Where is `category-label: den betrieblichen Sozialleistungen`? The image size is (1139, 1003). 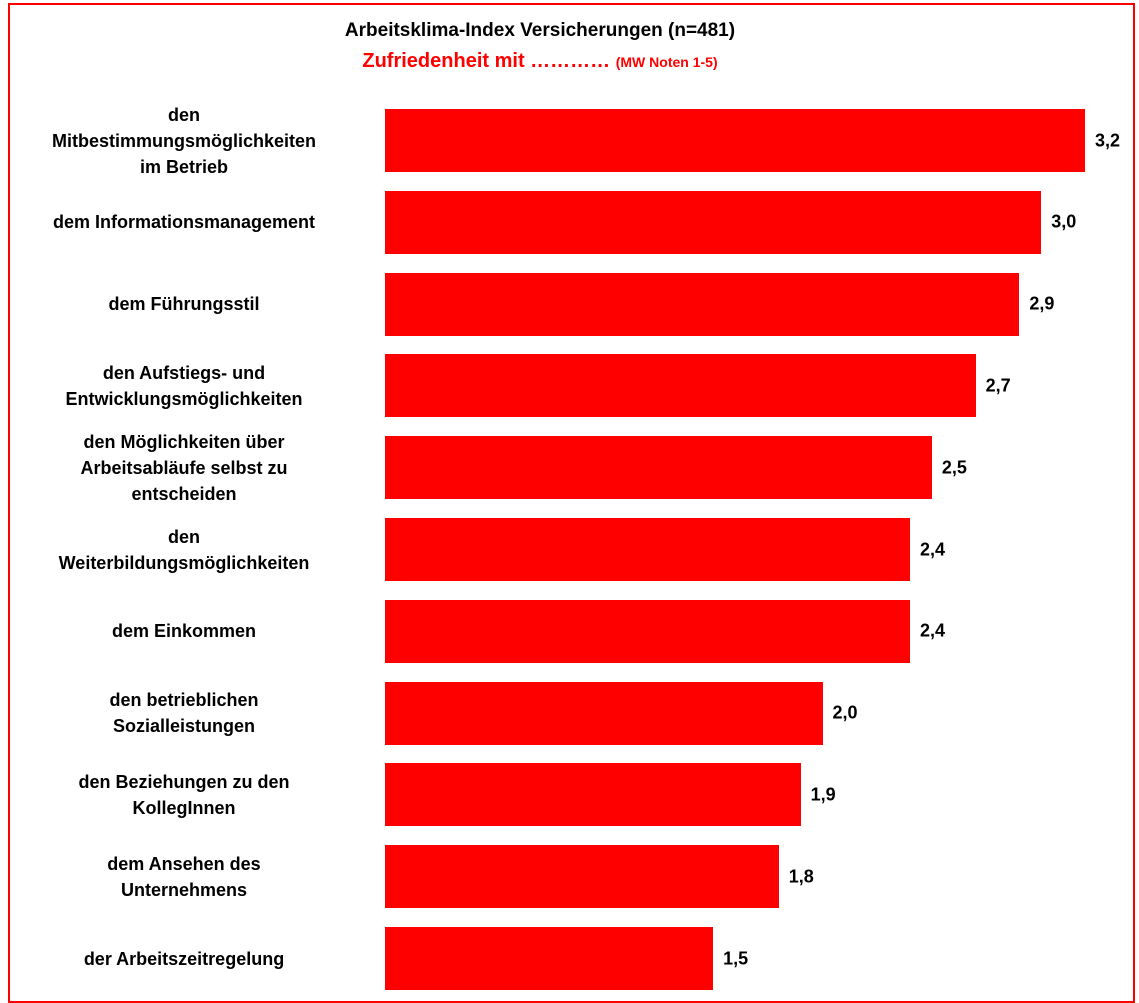 category-label: den betrieblichen Sozialleistungen is located at coordinates (184, 713).